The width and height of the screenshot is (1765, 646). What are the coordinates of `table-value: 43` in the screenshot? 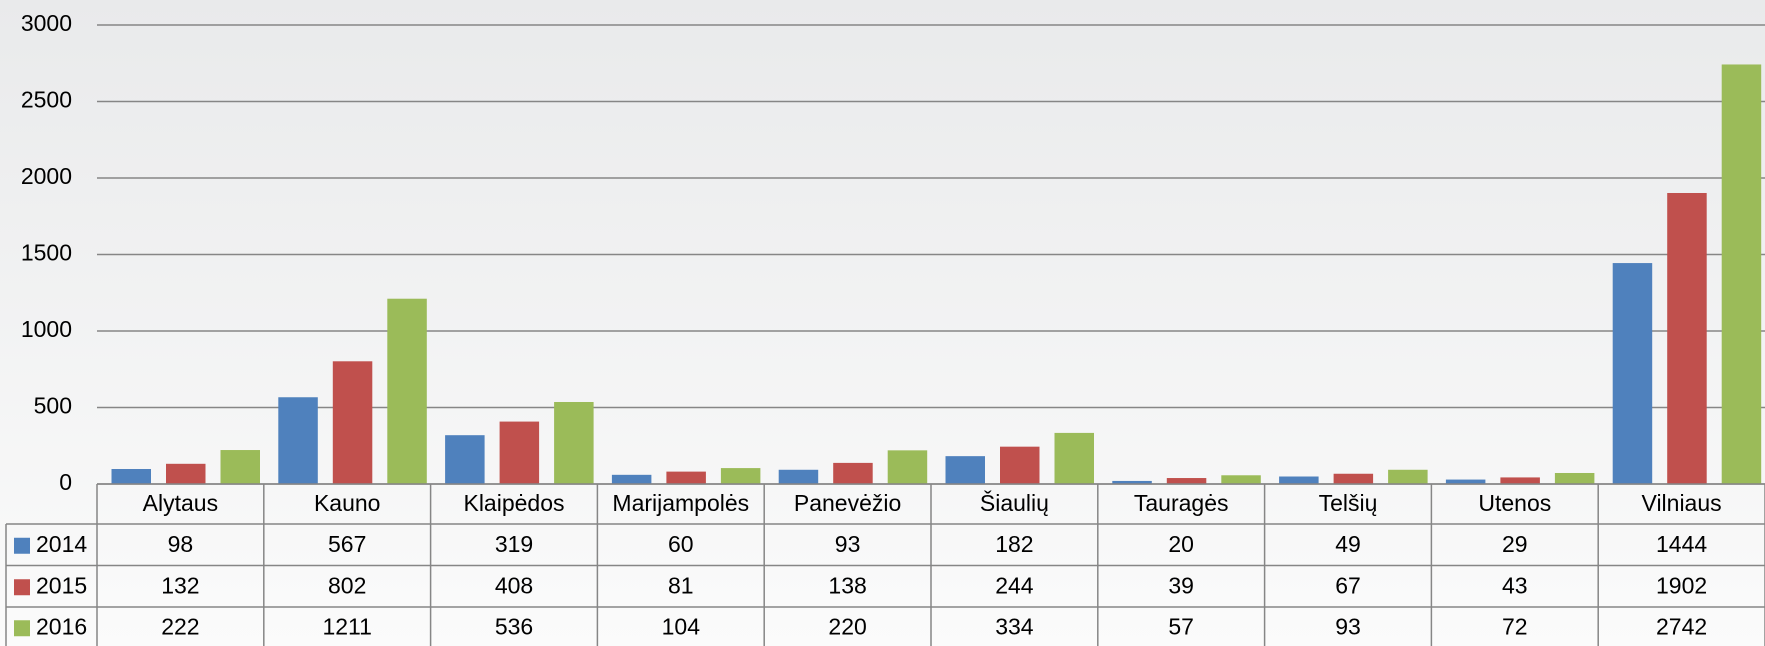 It's located at (1515, 585).